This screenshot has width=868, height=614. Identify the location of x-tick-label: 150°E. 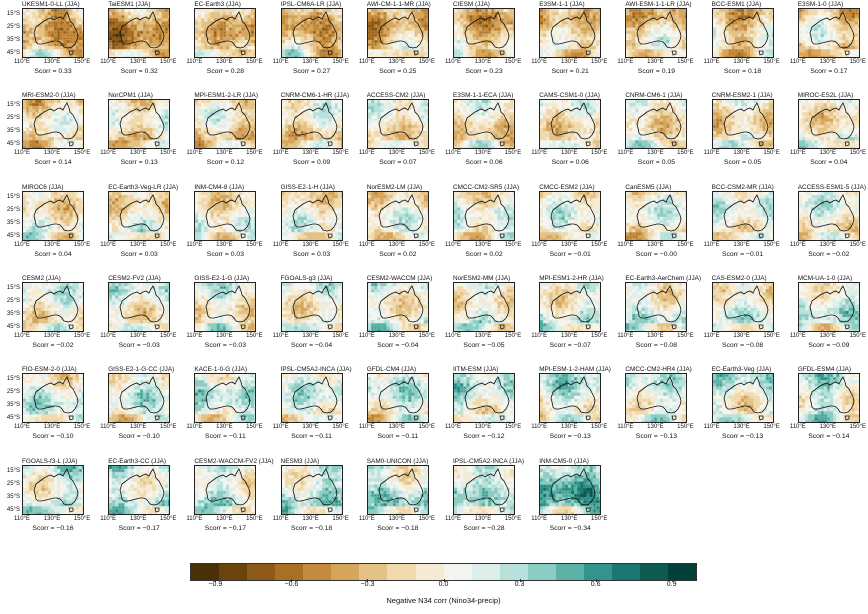
(599, 62).